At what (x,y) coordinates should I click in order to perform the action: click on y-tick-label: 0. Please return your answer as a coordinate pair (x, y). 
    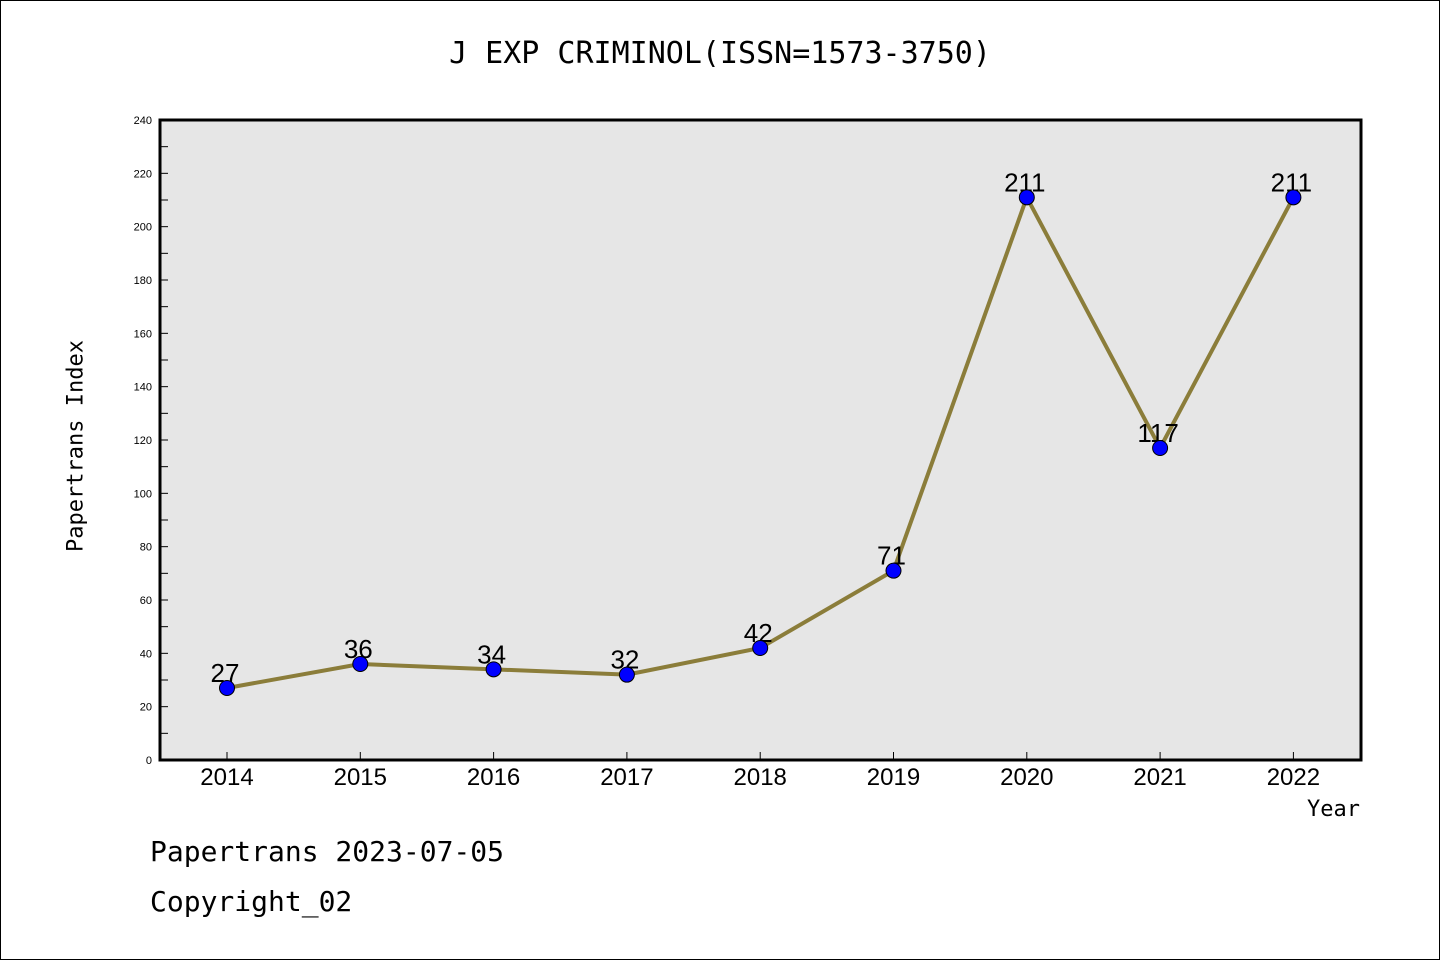
    Looking at the image, I should click on (149, 761).